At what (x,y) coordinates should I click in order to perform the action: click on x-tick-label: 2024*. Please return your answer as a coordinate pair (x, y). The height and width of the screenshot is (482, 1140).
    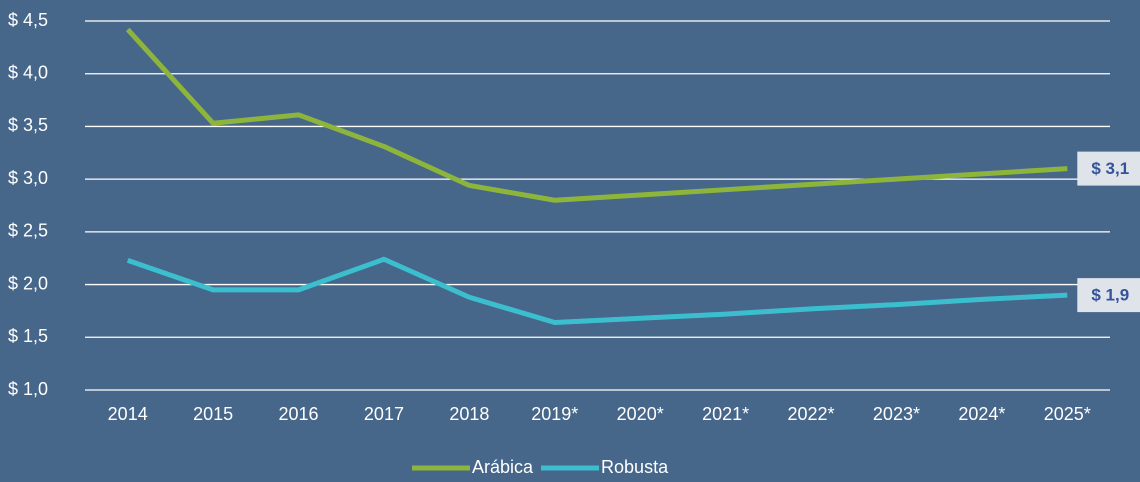
    Looking at the image, I should click on (981, 414).